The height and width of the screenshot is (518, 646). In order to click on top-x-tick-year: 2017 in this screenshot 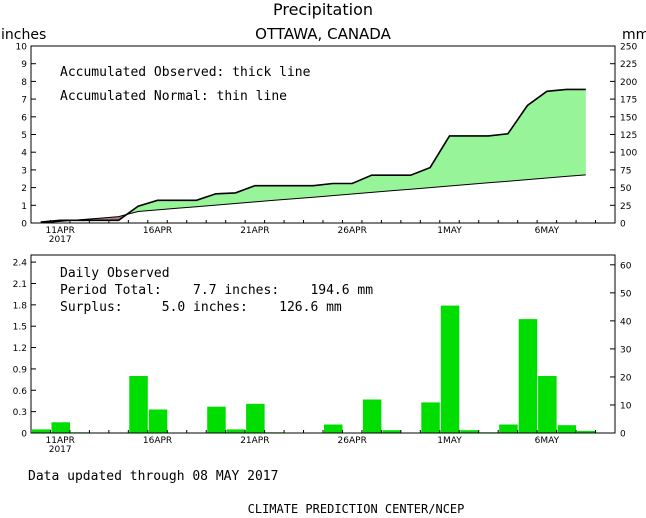, I will do `click(60, 240)`.